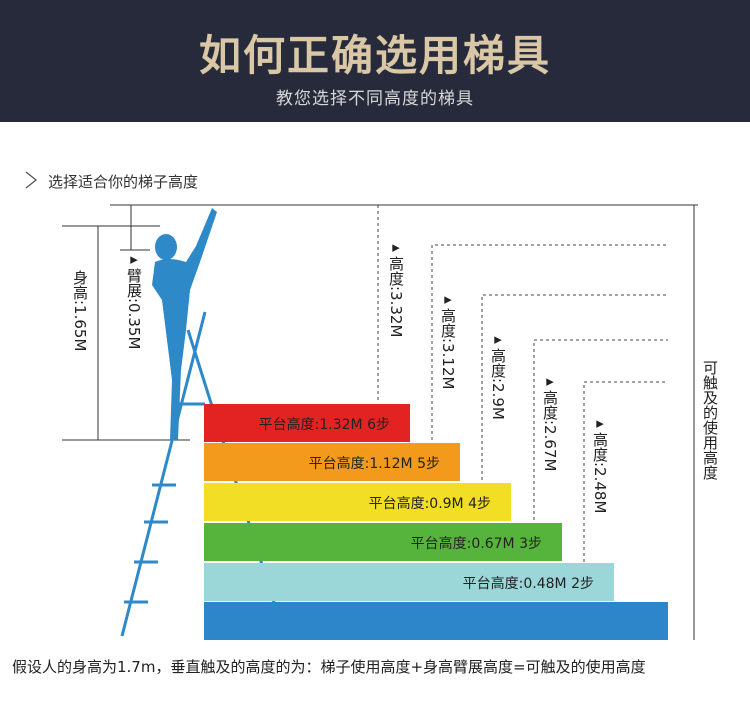 Image resolution: width=750 pixels, height=709 pixels. What do you see at coordinates (31, 180) in the screenshot?
I see `chevron-right-icon` at bounding box center [31, 180].